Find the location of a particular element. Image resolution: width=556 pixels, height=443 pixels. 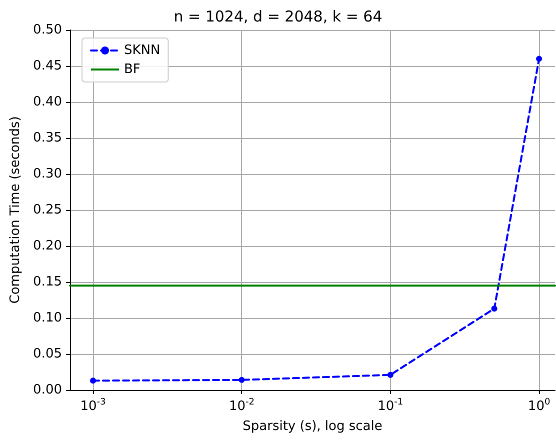

y-tick-label: 0.00 is located at coordinates (47, 390).